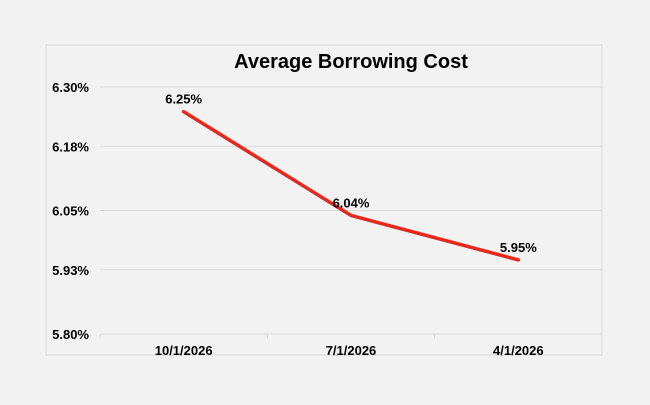  I want to click on x-tick-label: 4/1/2026, so click(518, 350).